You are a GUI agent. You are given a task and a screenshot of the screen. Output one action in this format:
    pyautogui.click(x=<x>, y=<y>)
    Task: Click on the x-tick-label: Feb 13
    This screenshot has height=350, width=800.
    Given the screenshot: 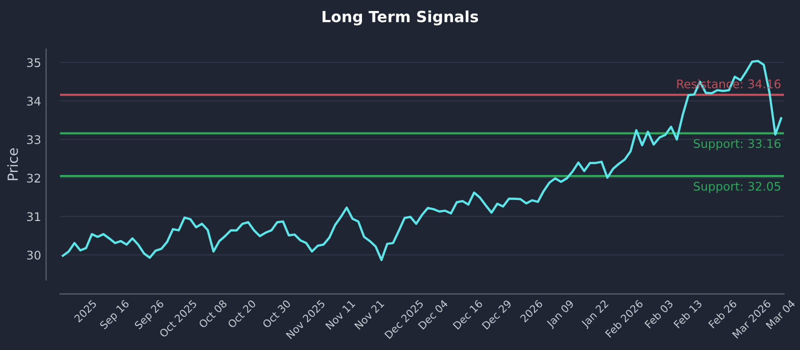 What is the action you would take?
    pyautogui.click(x=687, y=313)
    